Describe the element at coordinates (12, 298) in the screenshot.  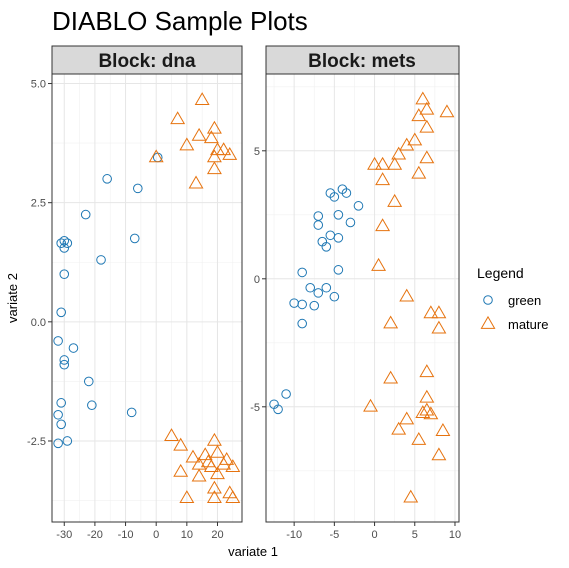
I see `y-axis-title: variate 2` at that location.